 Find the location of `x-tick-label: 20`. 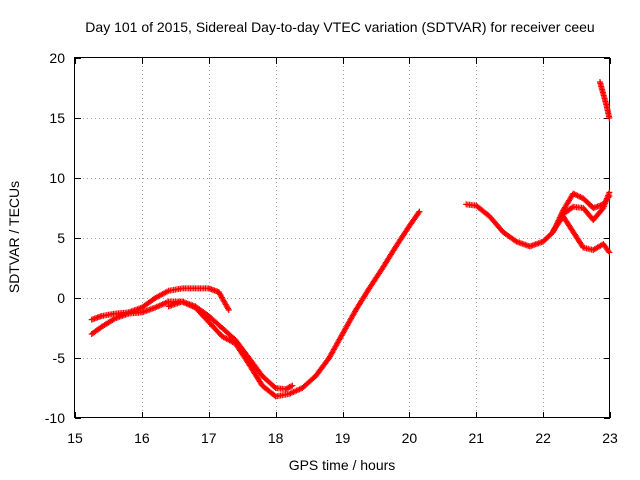

x-tick-label: 20 is located at coordinates (410, 438).